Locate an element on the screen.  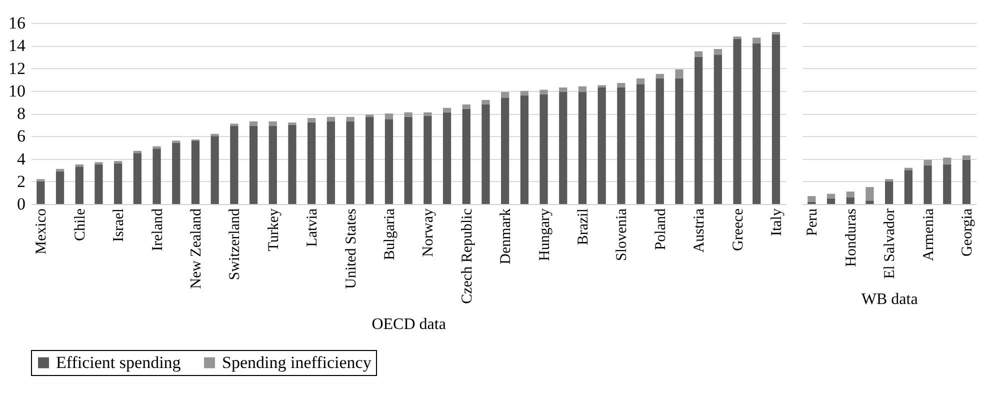
x-tick-label: Switzerland is located at coordinates (235, 244).